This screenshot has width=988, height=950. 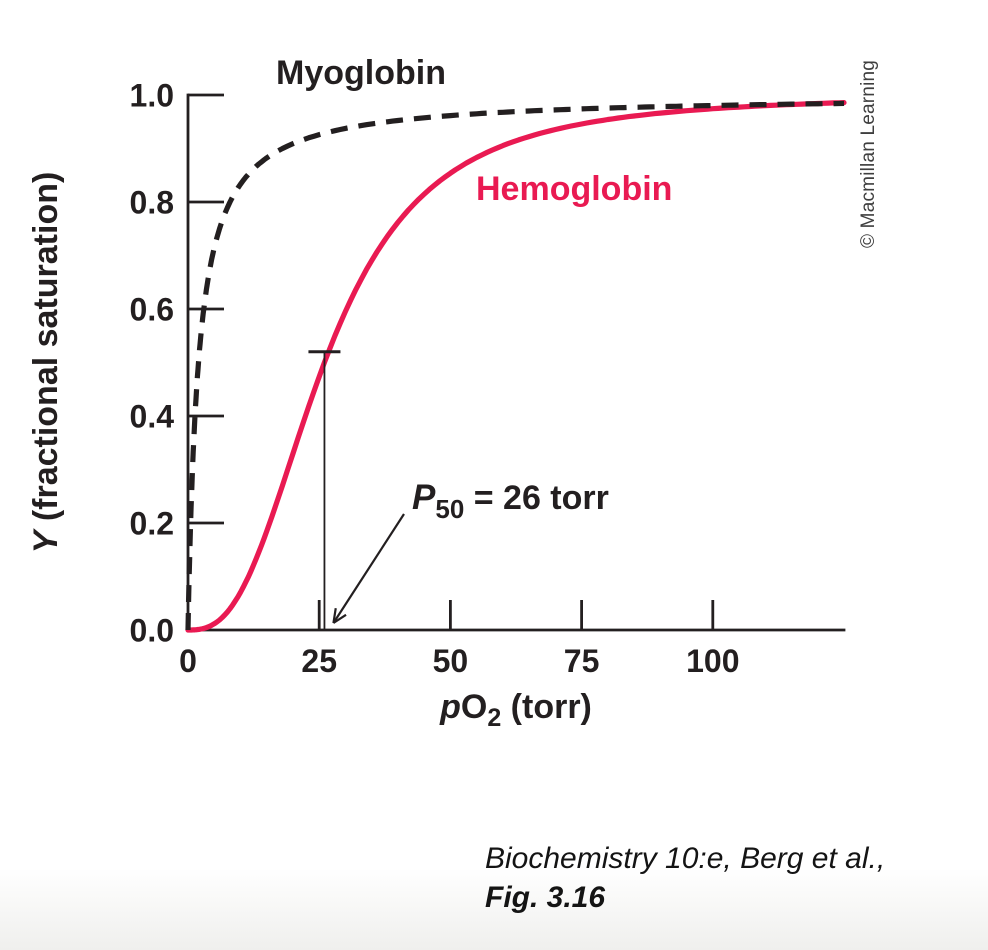 I want to click on x-tick-label: 25, so click(x=319, y=661).